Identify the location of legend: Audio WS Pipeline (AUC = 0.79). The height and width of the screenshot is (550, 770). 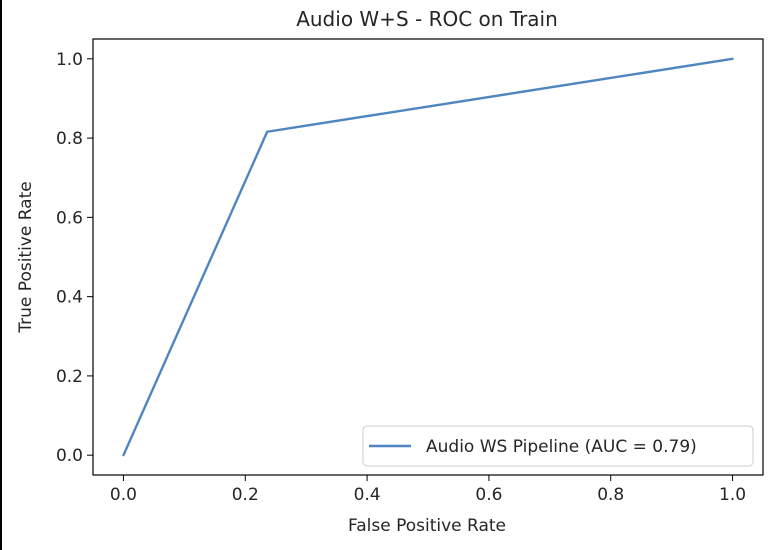
(558, 446).